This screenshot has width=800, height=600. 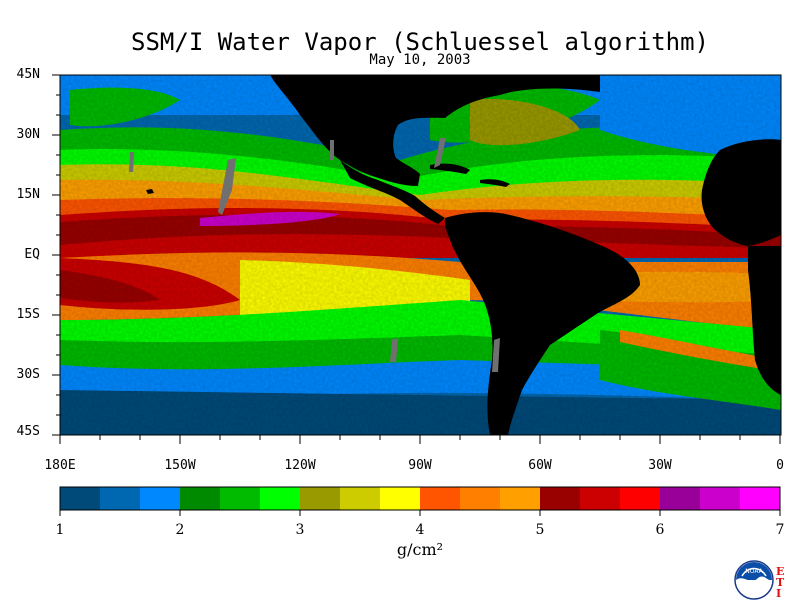 I want to click on noaa-logo: NOAA, so click(x=754, y=580).